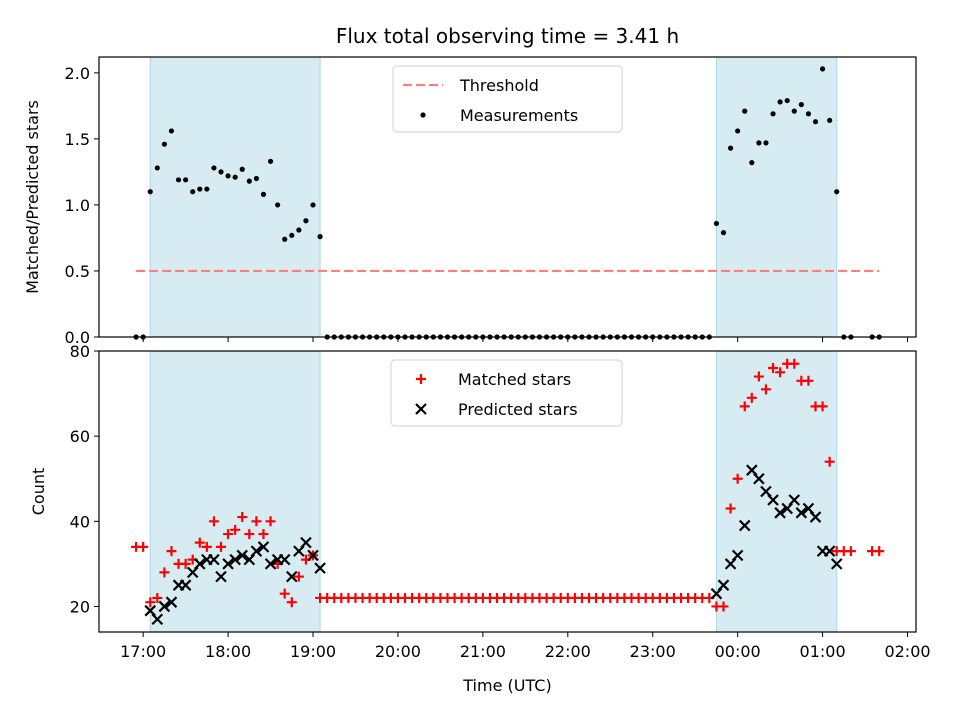  I want to click on legend-label: Threshold, so click(499, 85).